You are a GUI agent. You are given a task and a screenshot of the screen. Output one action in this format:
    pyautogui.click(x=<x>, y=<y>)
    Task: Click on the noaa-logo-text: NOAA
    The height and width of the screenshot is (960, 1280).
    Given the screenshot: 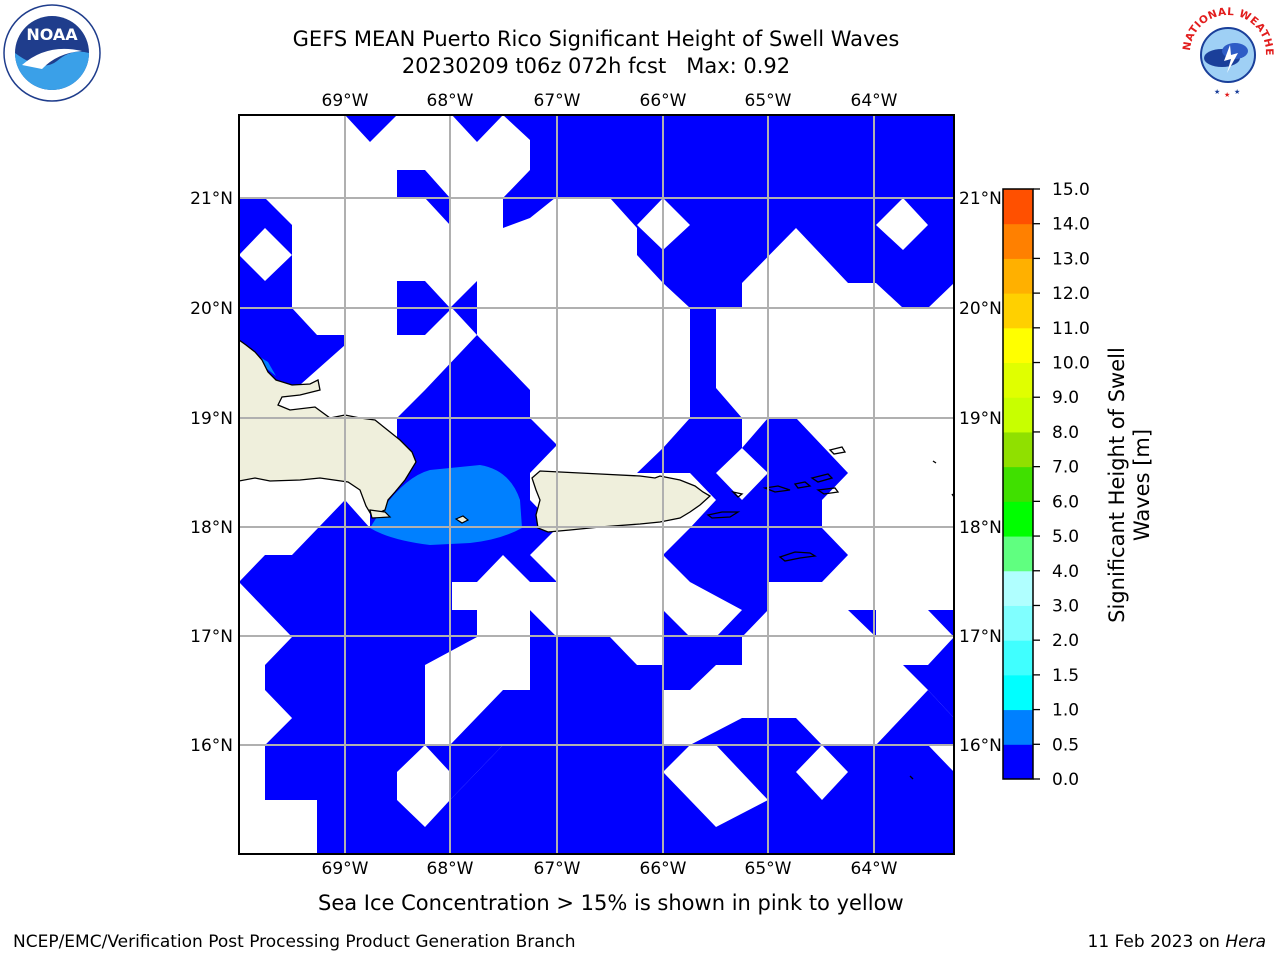 What is the action you would take?
    pyautogui.click(x=52, y=34)
    